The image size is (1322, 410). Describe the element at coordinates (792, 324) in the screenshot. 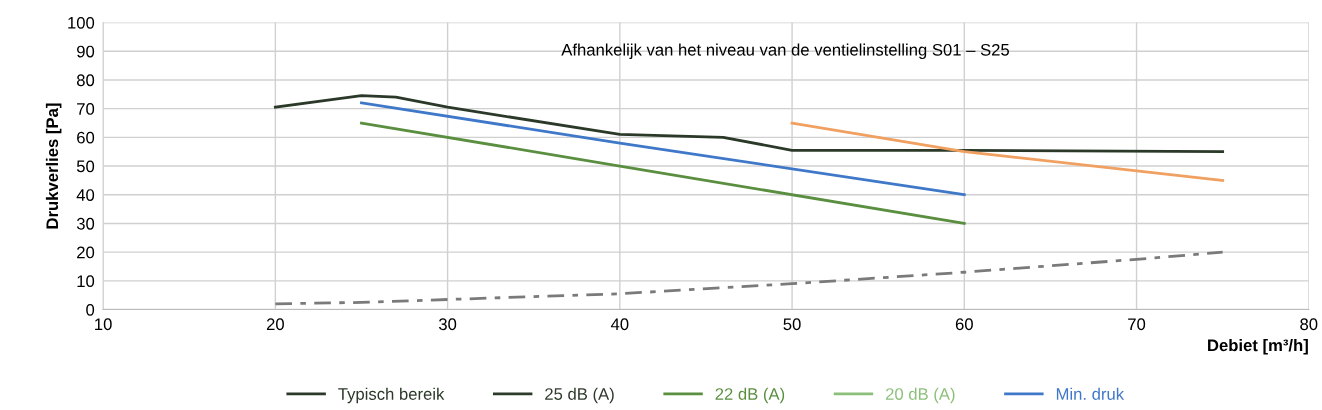

I see `x-tick-label: 50` at that location.